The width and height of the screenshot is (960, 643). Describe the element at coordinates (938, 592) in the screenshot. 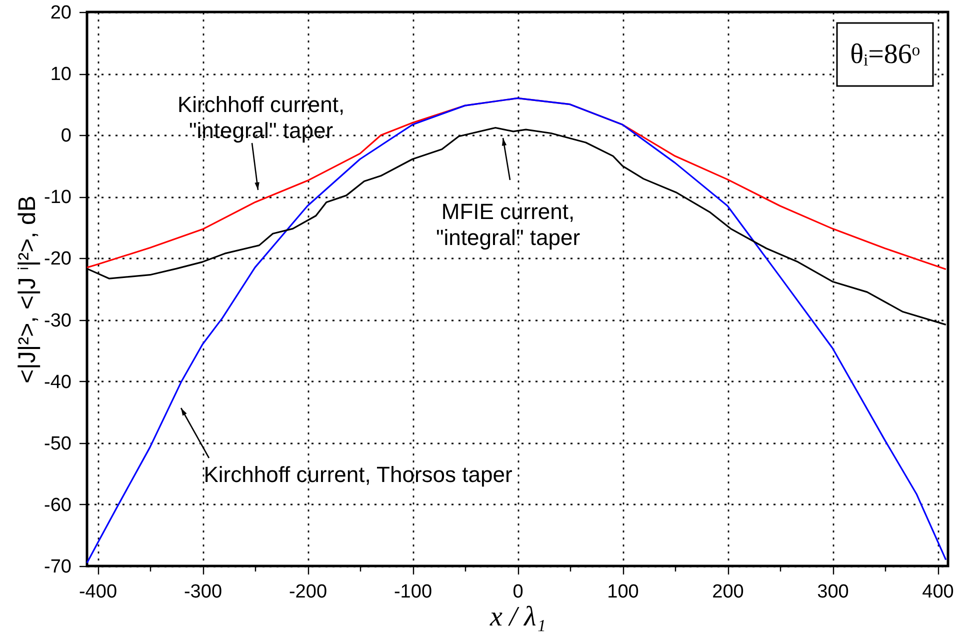

I see `x-tick-label: 400` at that location.